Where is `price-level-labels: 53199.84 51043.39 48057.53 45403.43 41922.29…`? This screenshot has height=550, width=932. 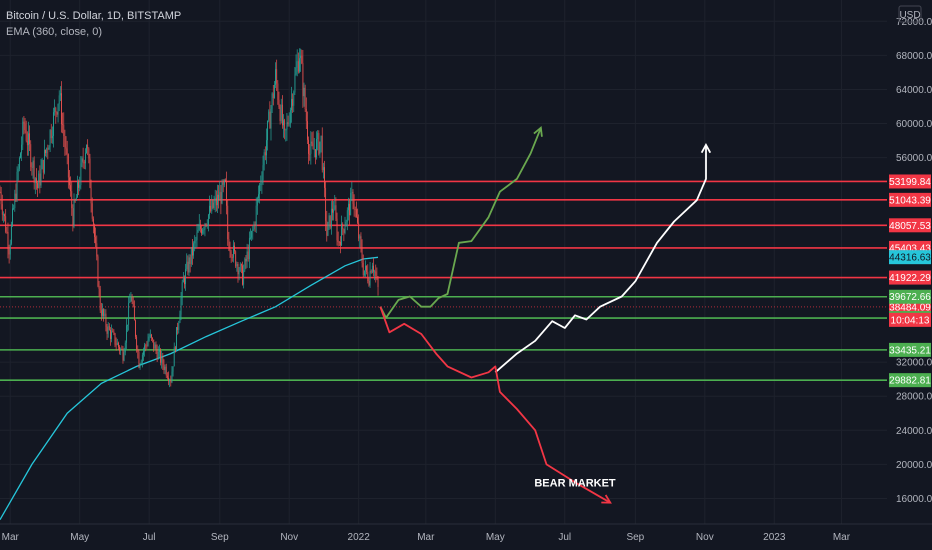 price-level-labels: 53199.84 51043.39 48057.53 45403.43 41922.29… is located at coordinates (910, 281).